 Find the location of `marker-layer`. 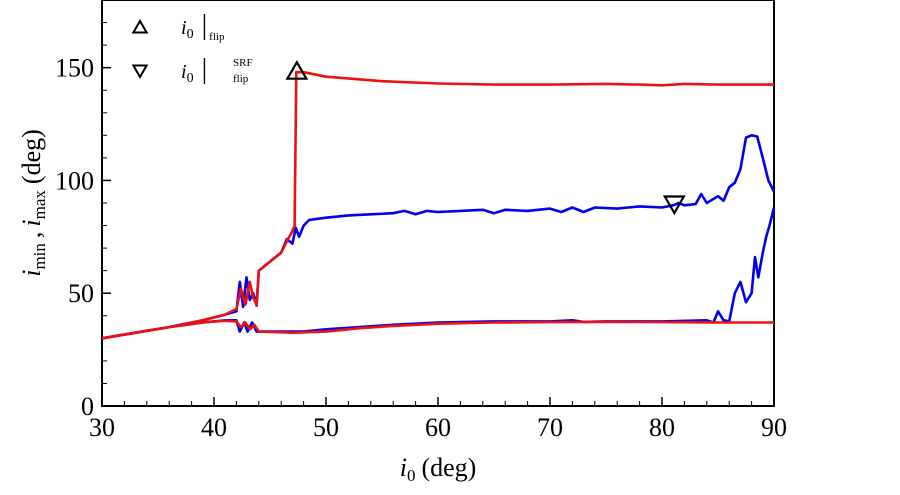

marker-layer is located at coordinates (485, 137).